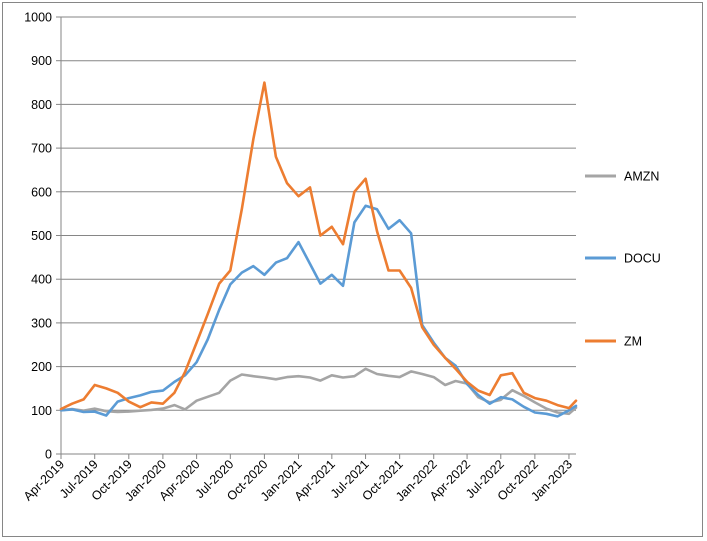 This screenshot has width=707, height=541. I want to click on legend-label-zm: ZM, so click(633, 342).